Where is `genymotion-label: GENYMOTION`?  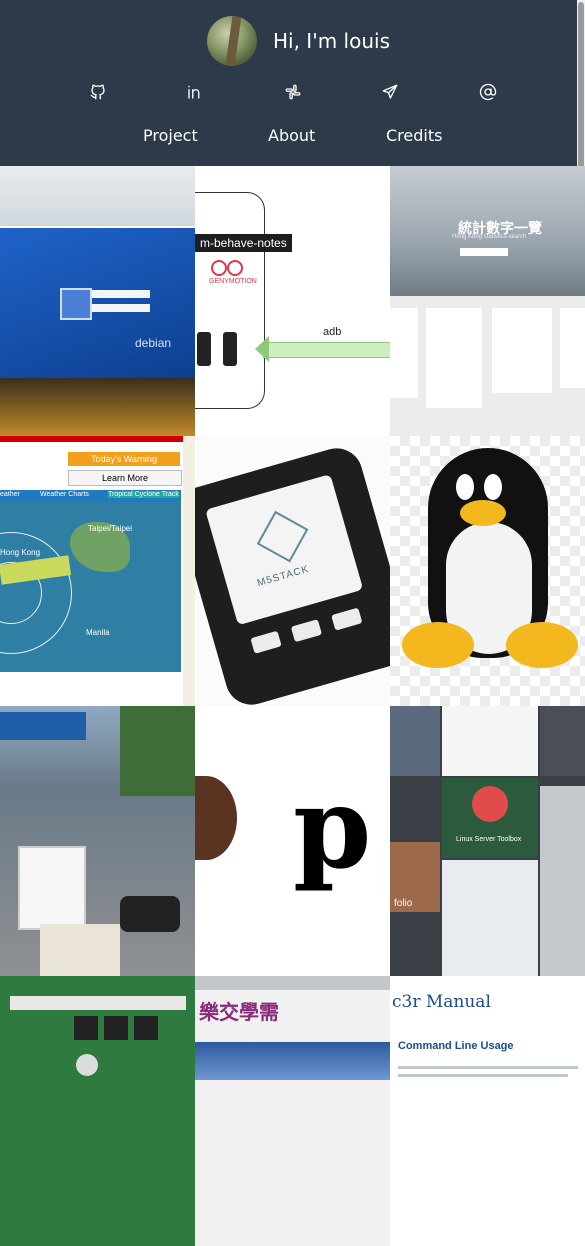 genymotion-label: GENYMOTION is located at coordinates (233, 281).